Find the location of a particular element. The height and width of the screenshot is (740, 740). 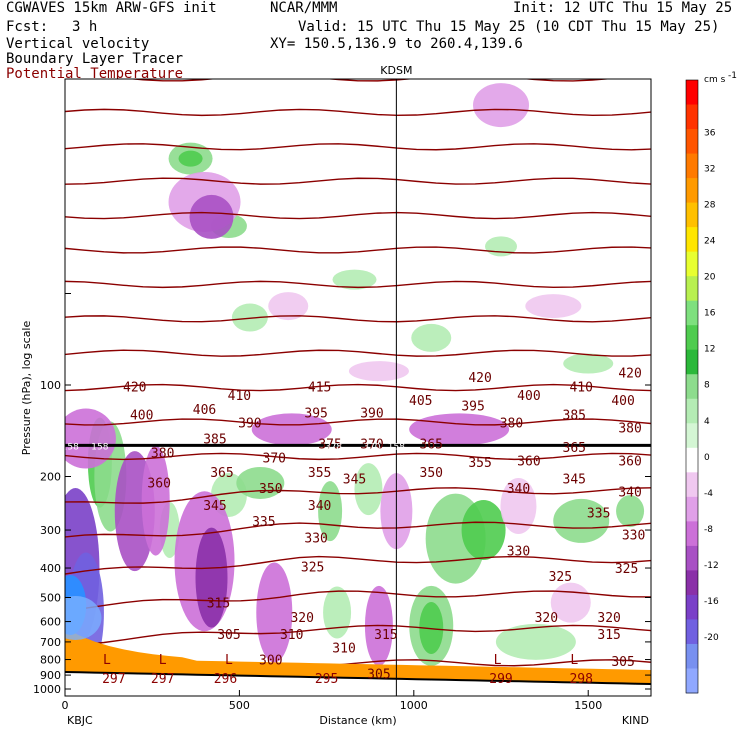

colorbar-level-label: -12 is located at coordinates (711, 566).